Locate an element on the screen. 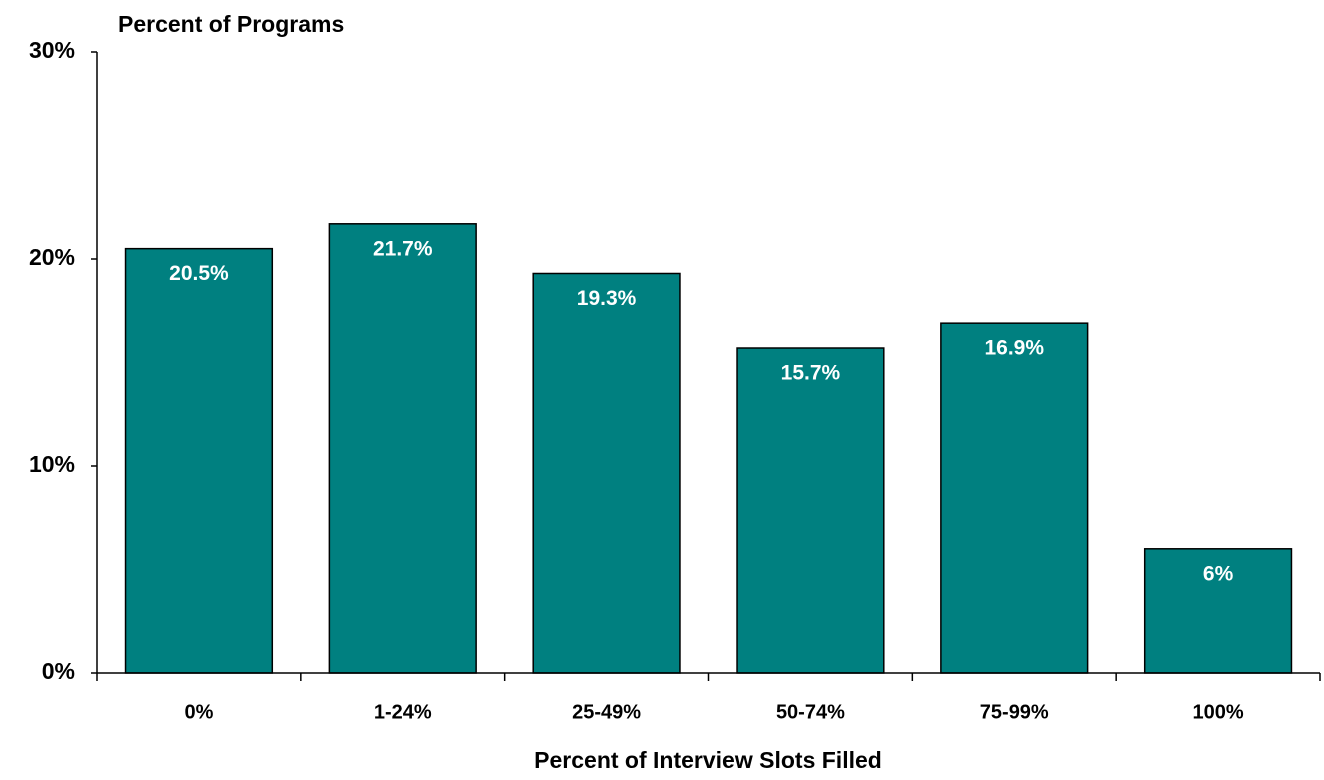 The height and width of the screenshot is (780, 1324). x-axis-label: Percent of Interview Slots Filled is located at coordinates (708, 760).